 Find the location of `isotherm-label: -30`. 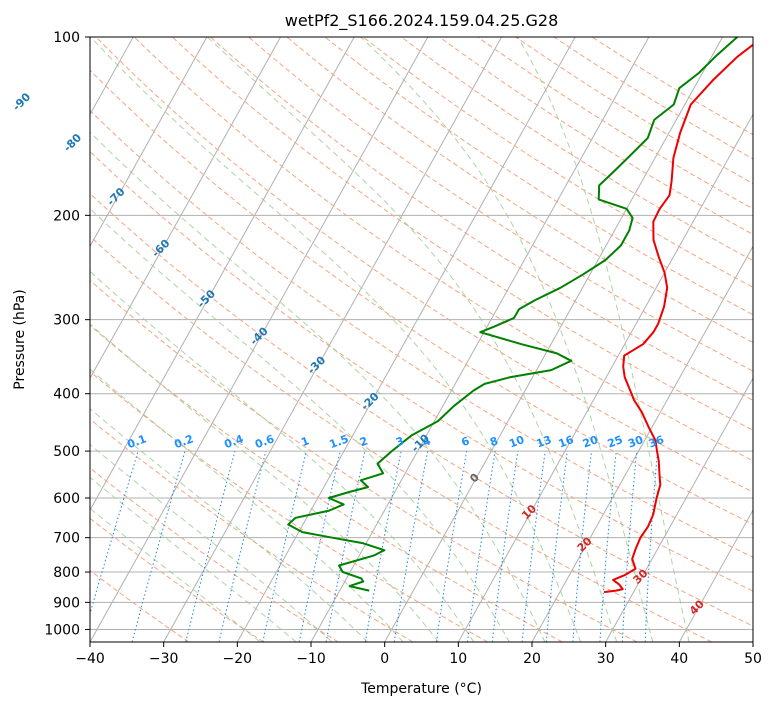

isotherm-label: -30 is located at coordinates (316, 364).